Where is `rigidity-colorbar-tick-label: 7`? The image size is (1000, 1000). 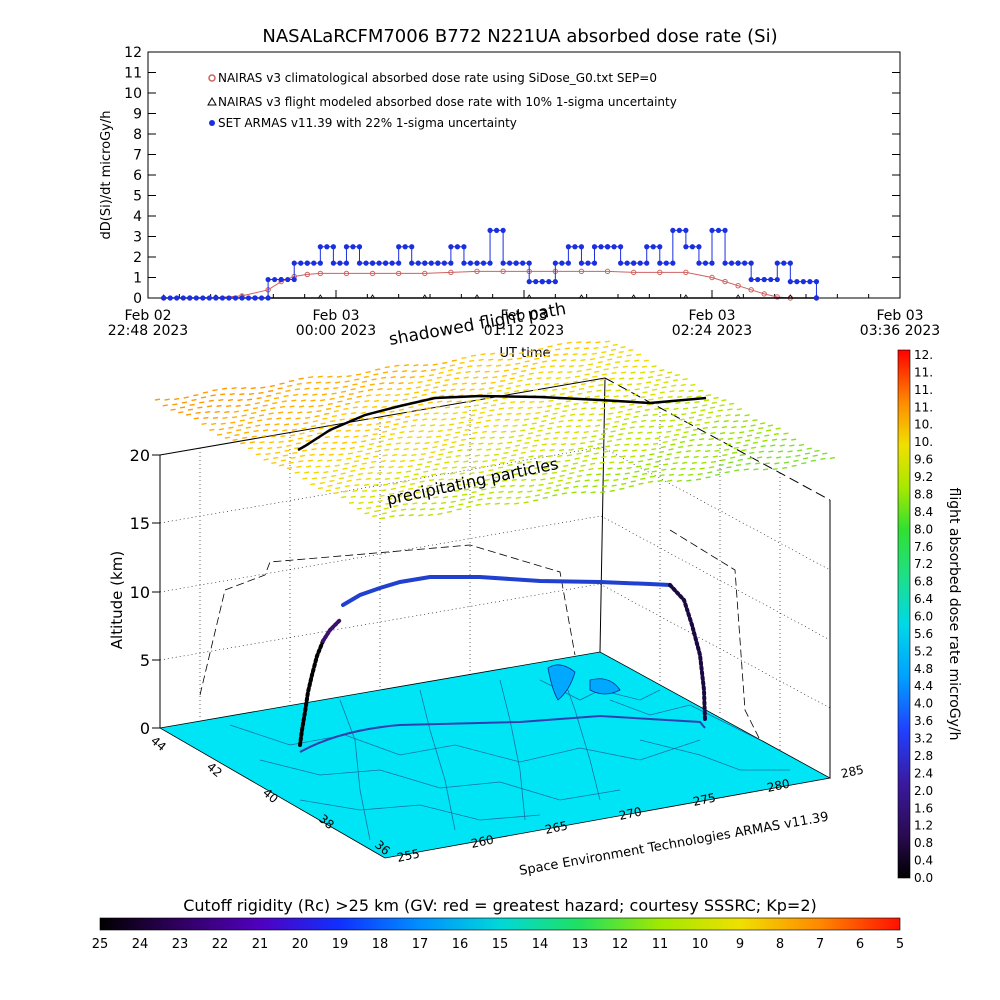
rigidity-colorbar-tick-label: 7 is located at coordinates (820, 944).